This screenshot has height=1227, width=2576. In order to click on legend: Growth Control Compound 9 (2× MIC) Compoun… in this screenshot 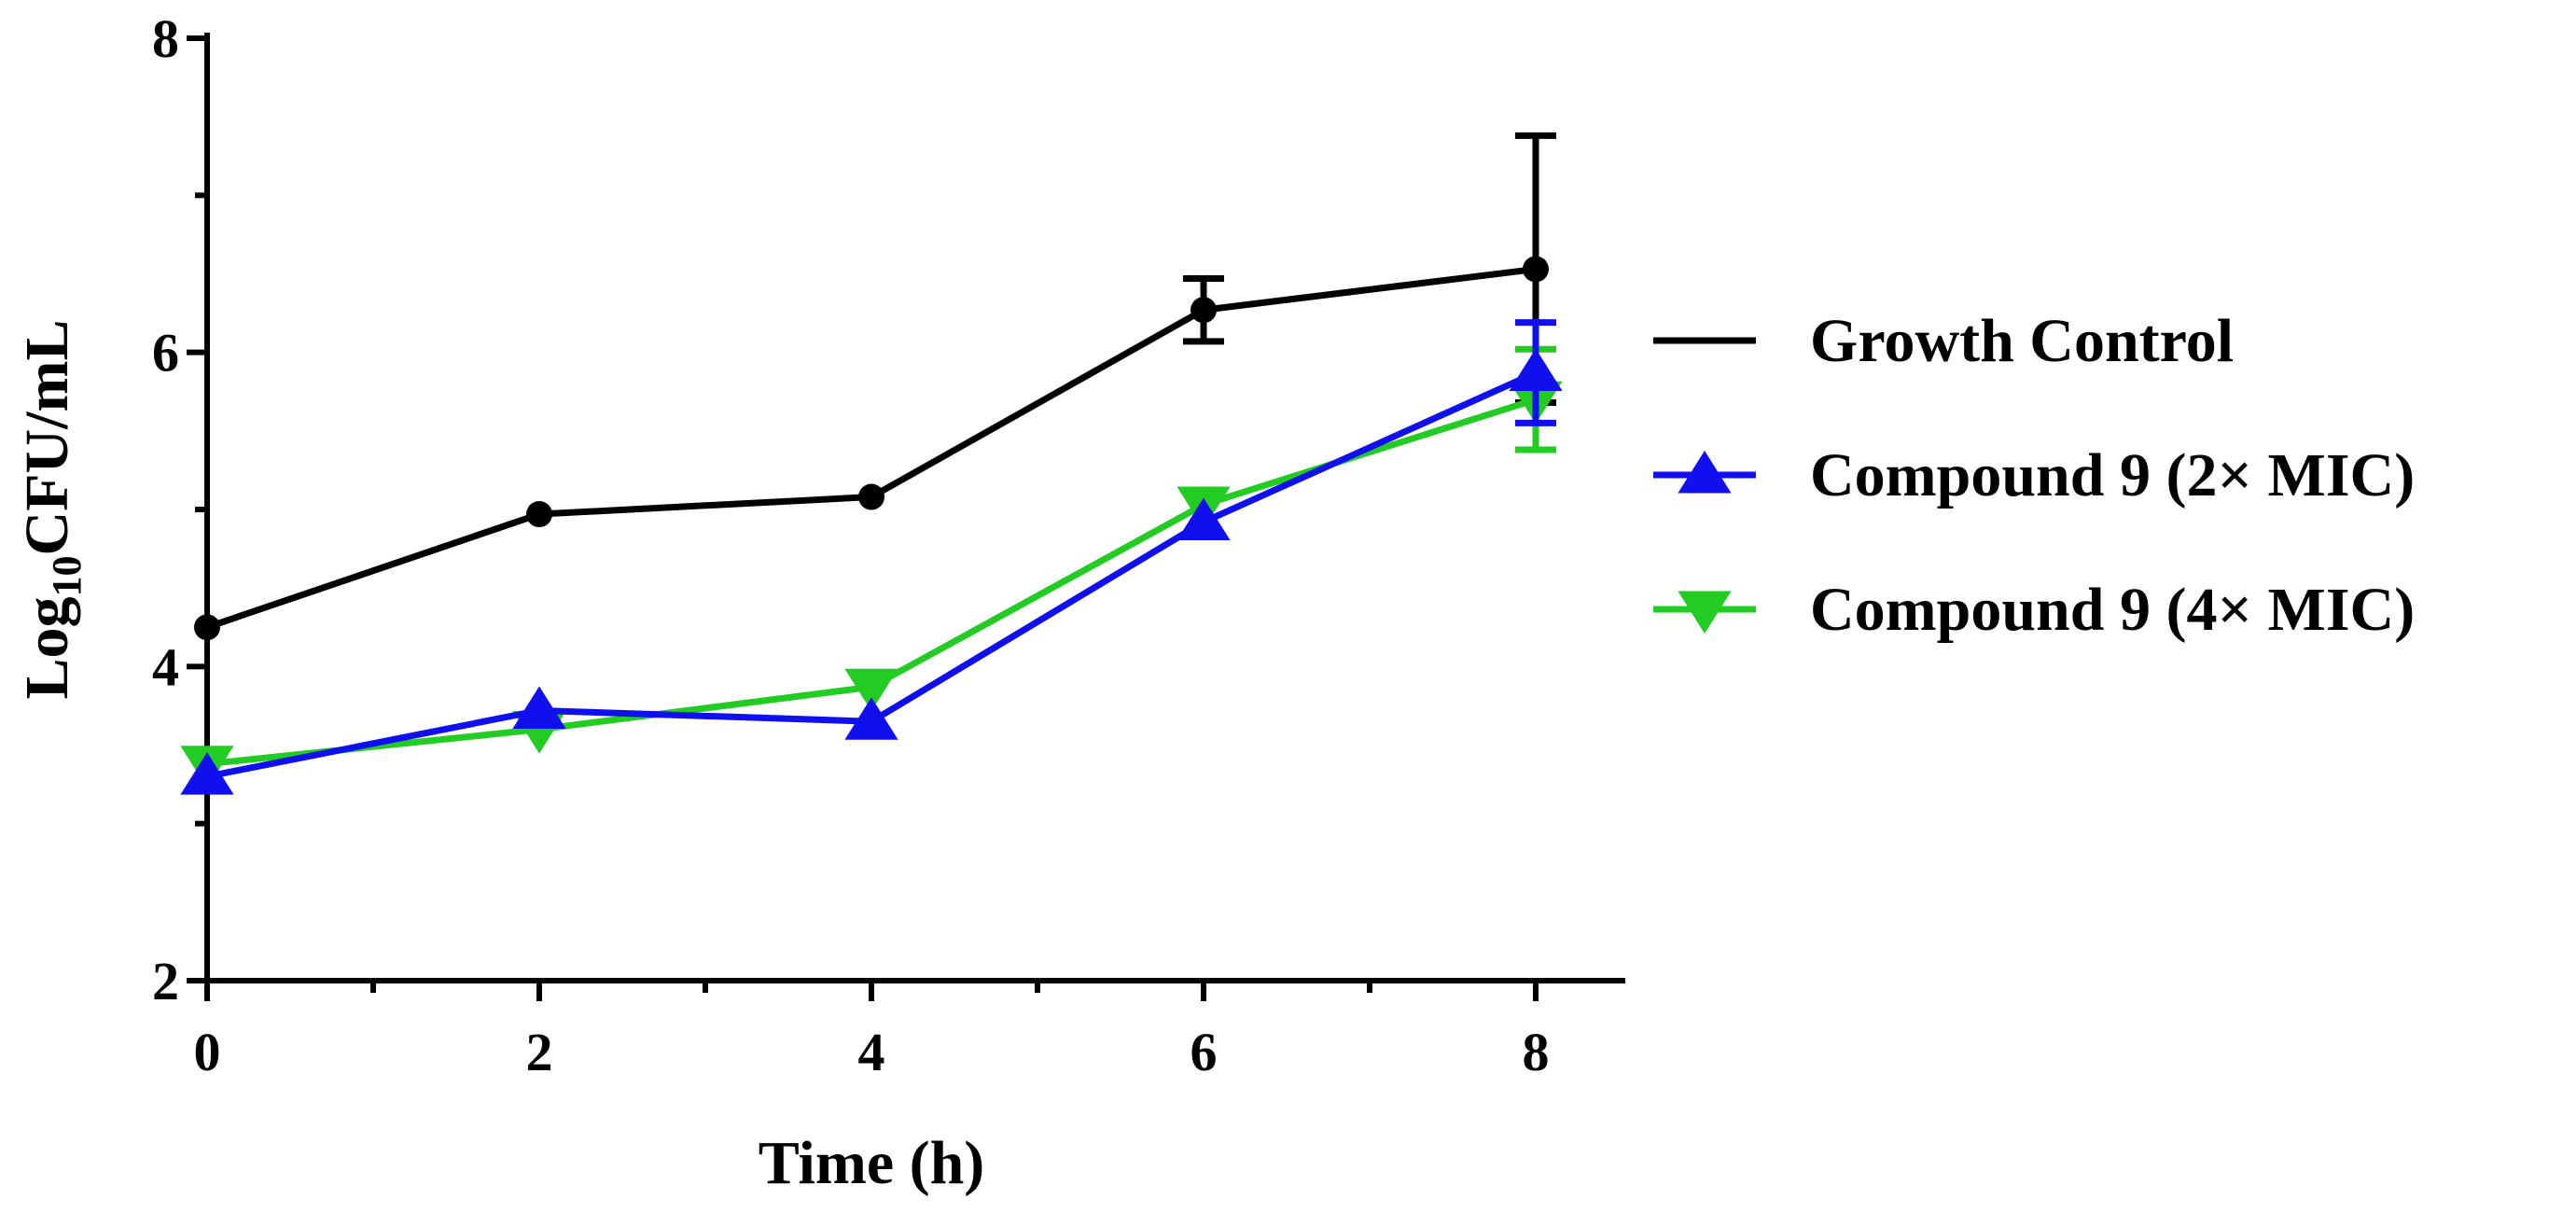, I will do `click(2034, 475)`.